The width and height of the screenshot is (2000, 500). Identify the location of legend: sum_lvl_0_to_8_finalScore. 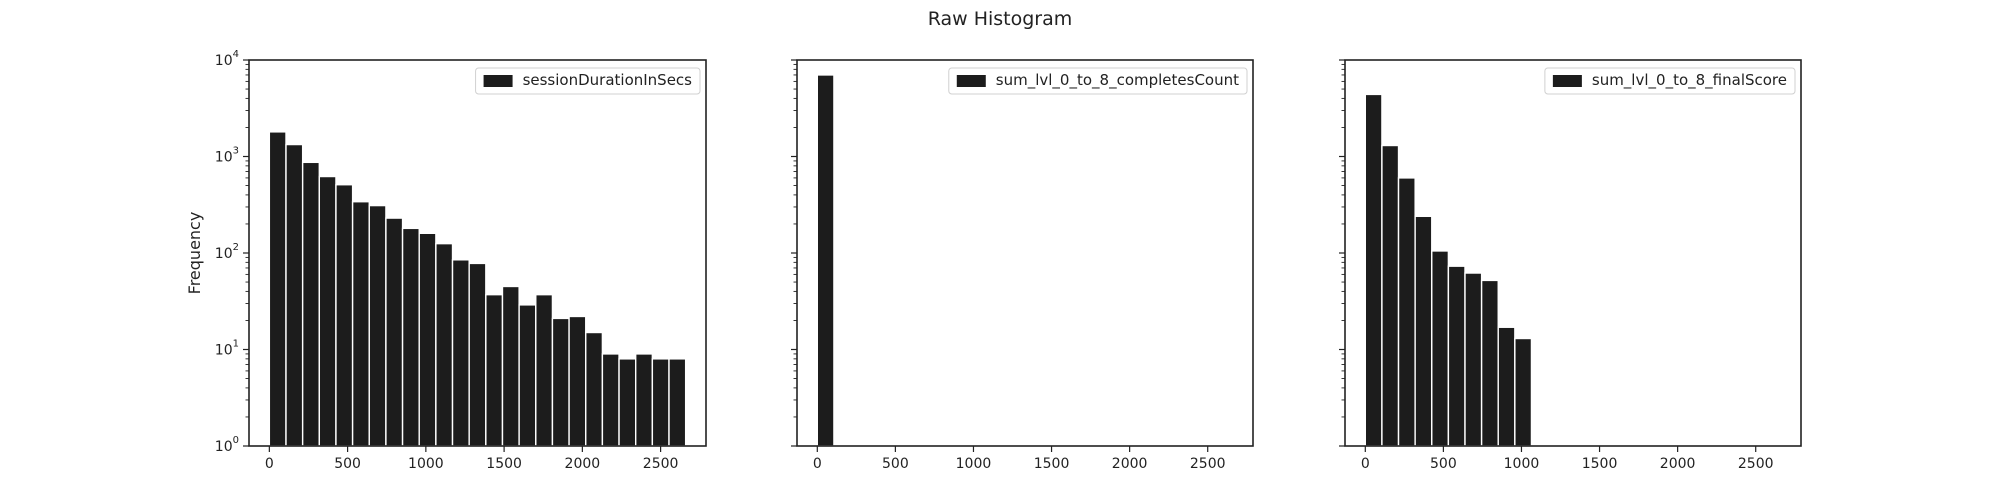
(1670, 81).